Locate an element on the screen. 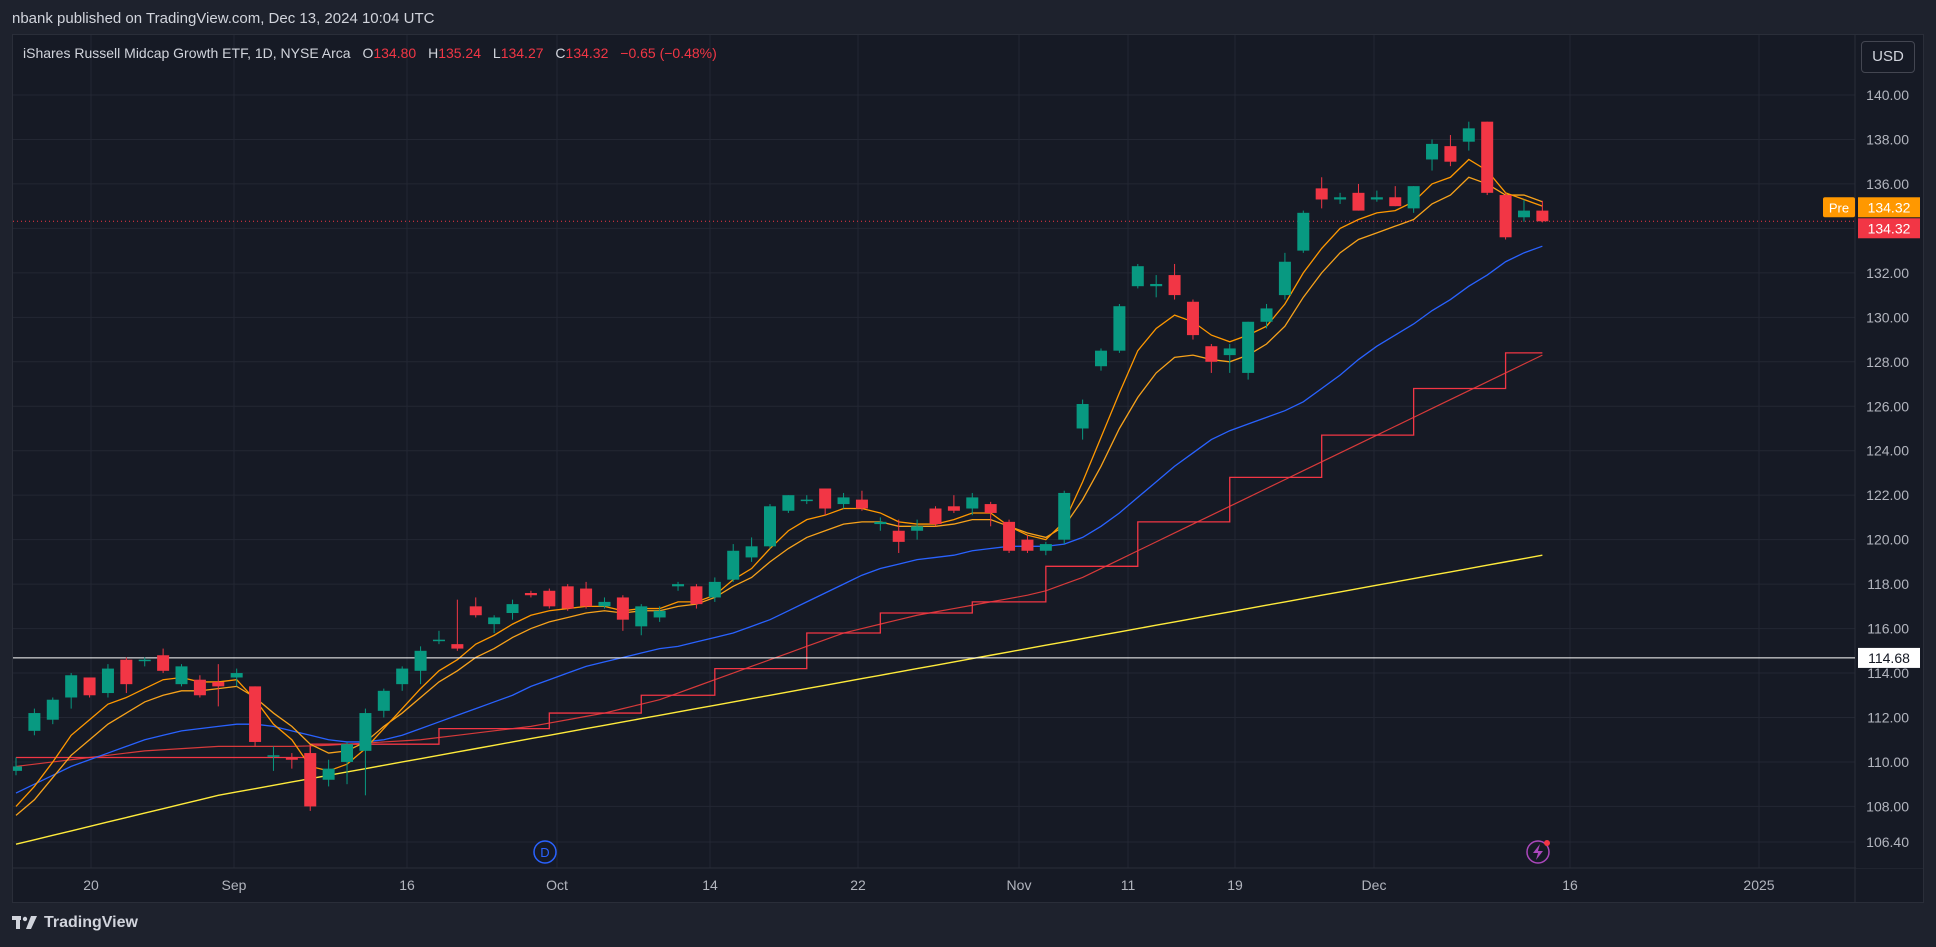  y-tick-label: 128.00 is located at coordinates (1887, 362).